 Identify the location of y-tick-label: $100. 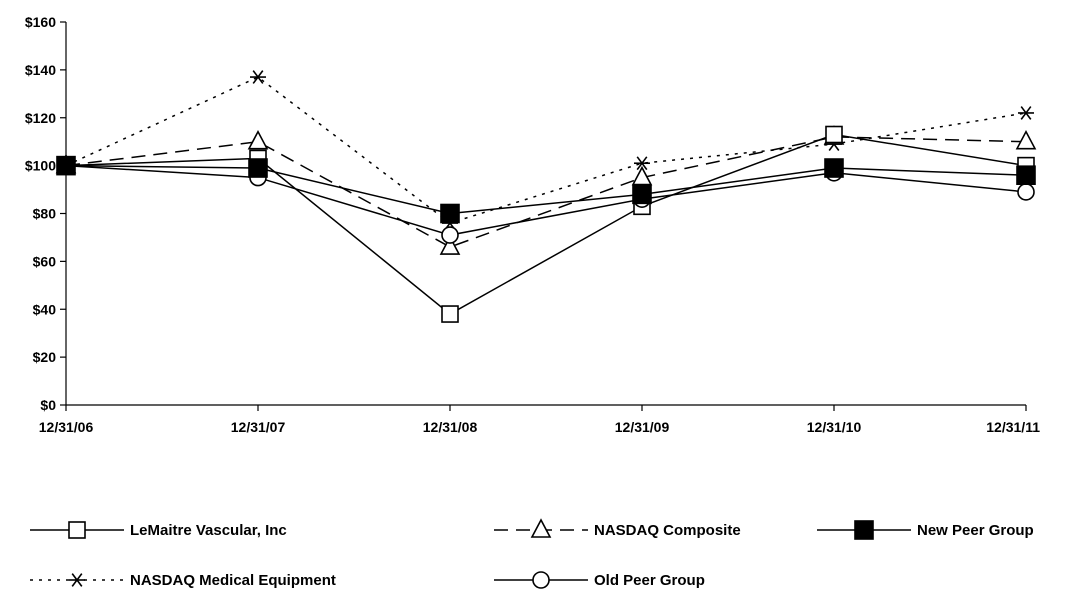
(40, 166).